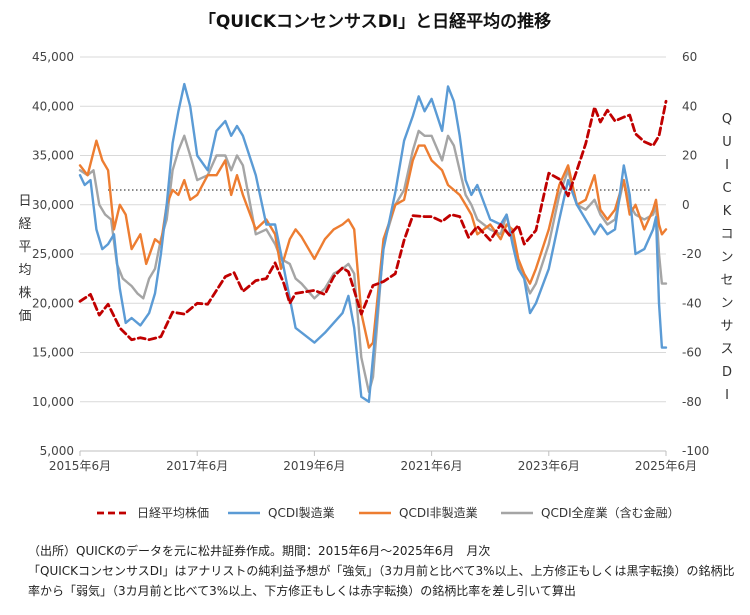 Image resolution: width=750 pixels, height=615 pixels. I want to click on y-tick-left: 25,000, so click(53, 254).